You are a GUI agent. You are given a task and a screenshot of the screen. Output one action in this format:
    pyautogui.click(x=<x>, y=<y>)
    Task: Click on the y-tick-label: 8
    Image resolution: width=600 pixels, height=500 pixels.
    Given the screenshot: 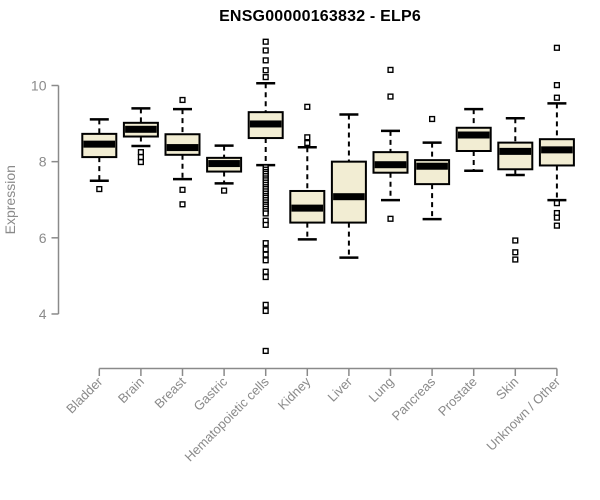 What is the action you would take?
    pyautogui.click(x=43, y=162)
    